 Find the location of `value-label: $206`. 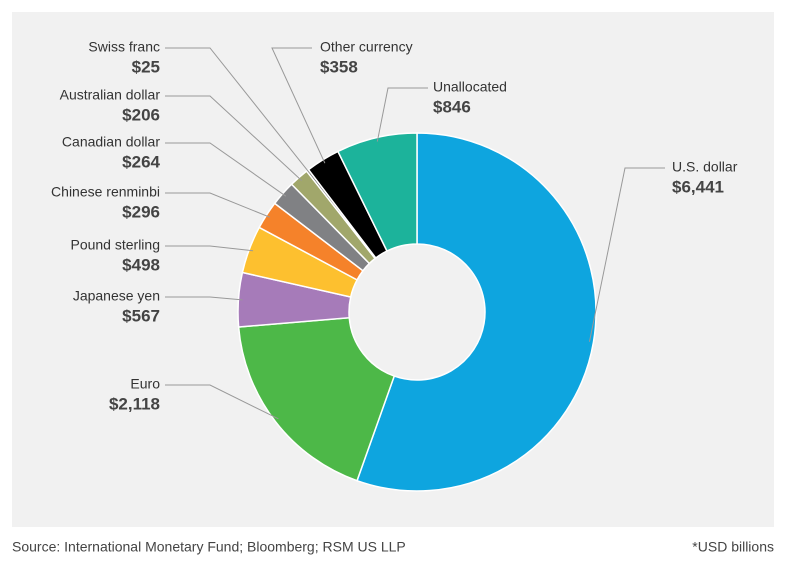

value-label: $206 is located at coordinates (141, 114).